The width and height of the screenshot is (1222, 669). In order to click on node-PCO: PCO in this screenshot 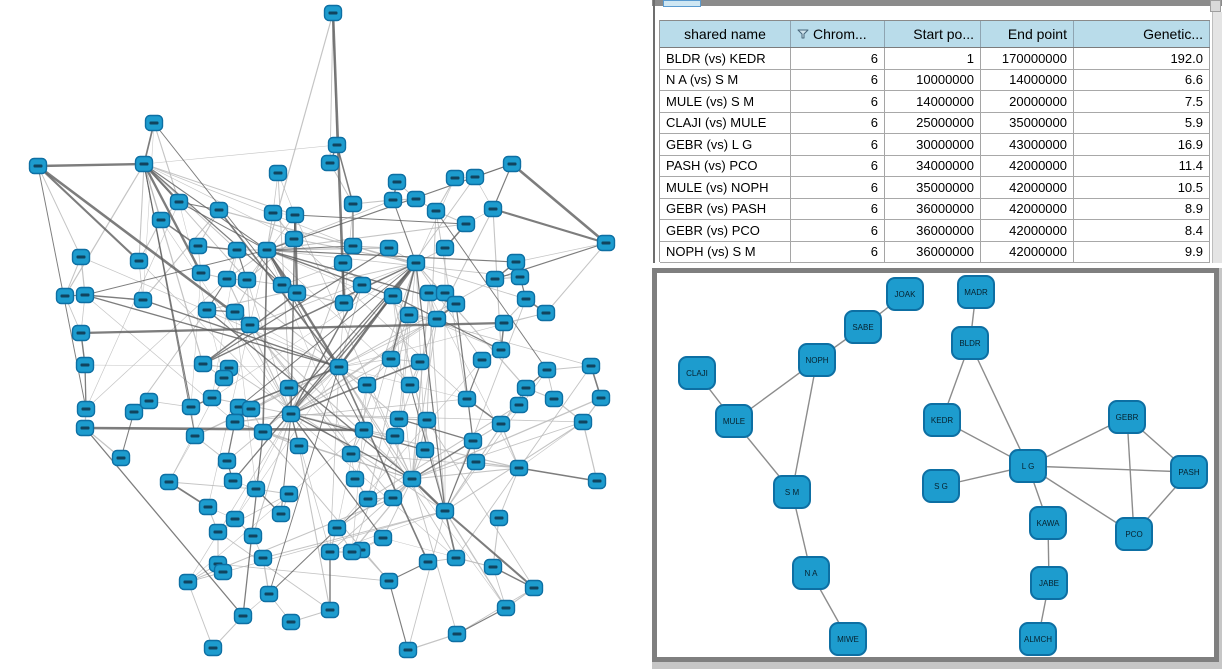, I will do `click(1134, 534)`.